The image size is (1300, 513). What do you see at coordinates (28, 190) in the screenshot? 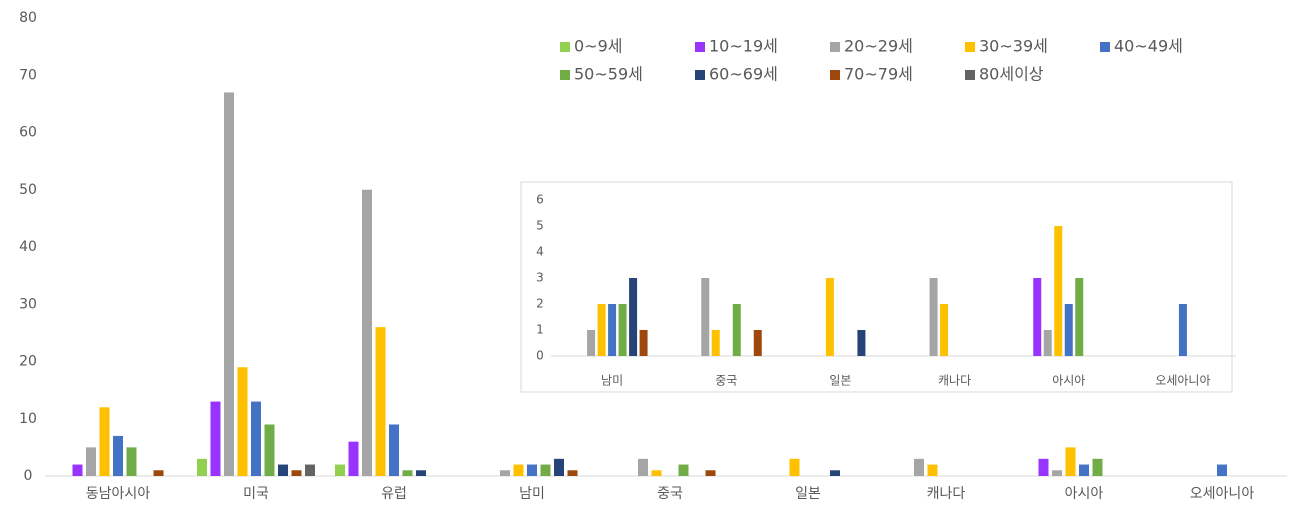
I see `y-tick-label: 50` at bounding box center [28, 190].